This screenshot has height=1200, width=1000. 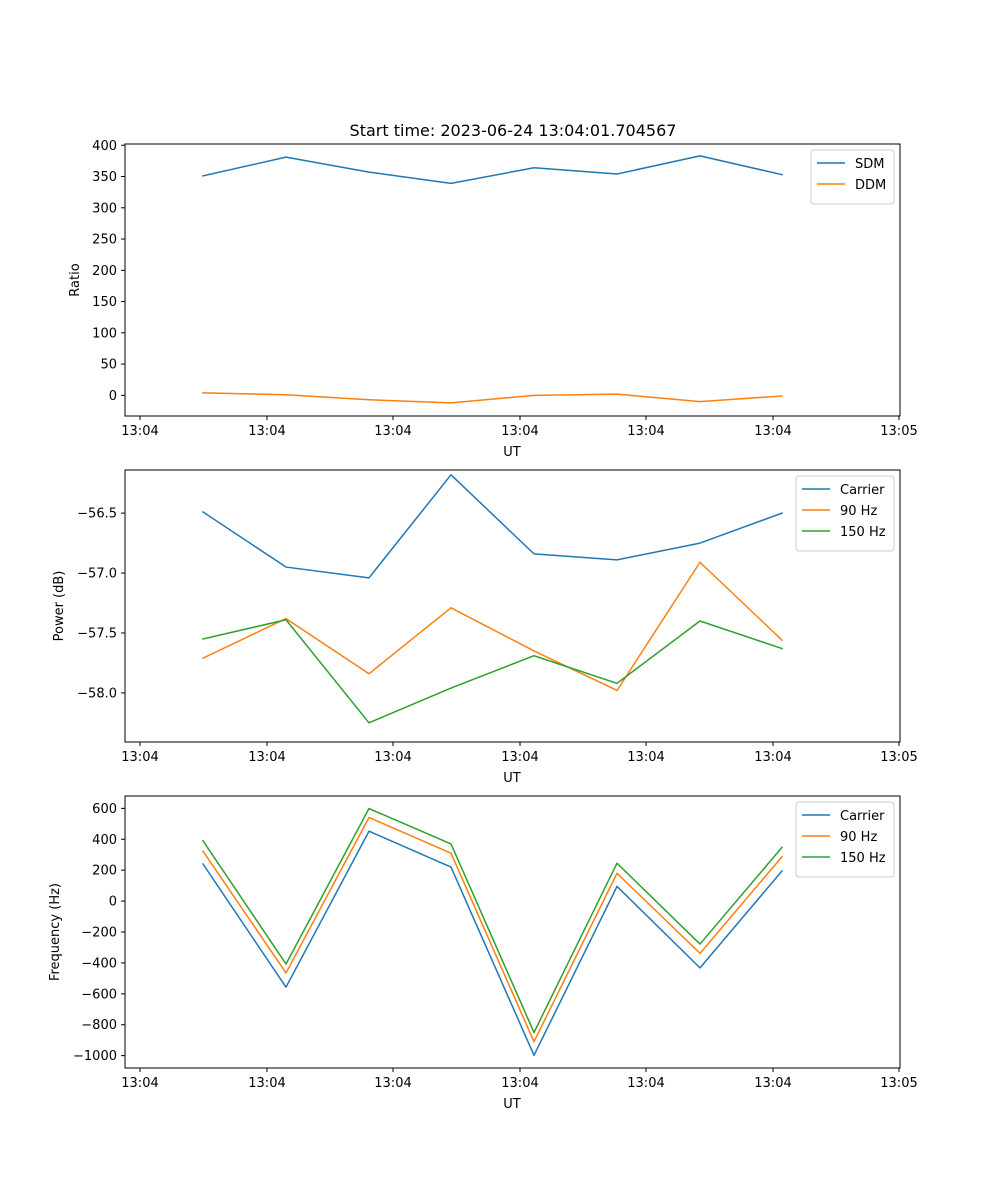 I want to click on y-tick-label: −1000, so click(x=95, y=1056).